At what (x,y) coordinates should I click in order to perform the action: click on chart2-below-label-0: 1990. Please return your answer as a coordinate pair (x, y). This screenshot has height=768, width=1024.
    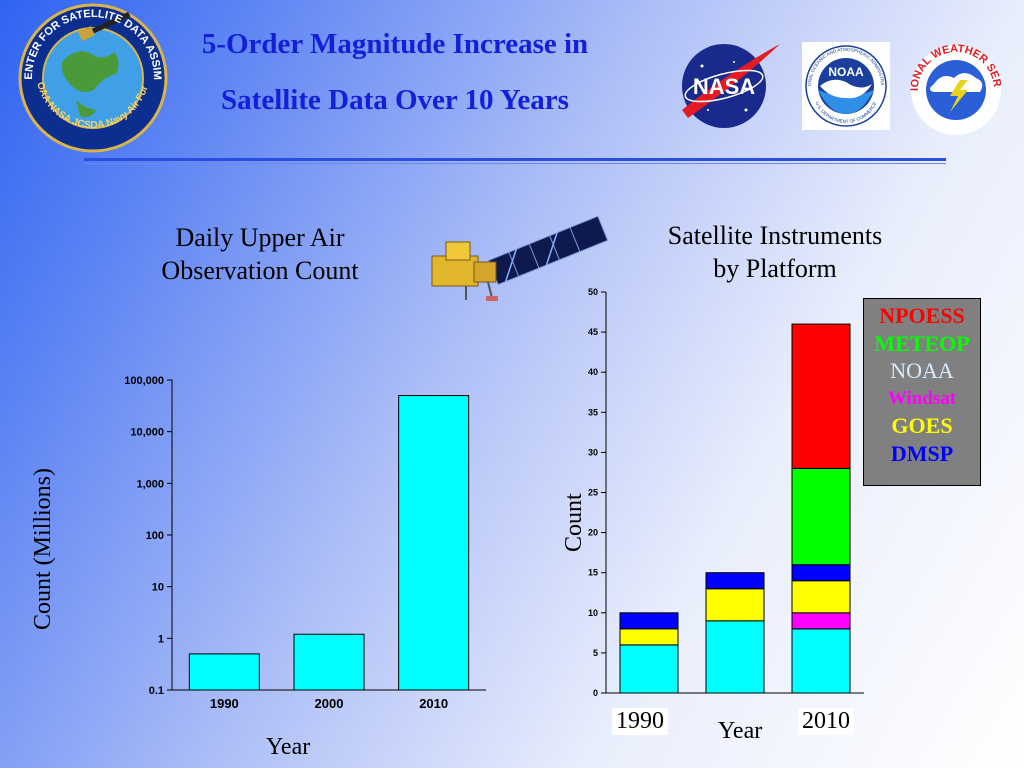
    Looking at the image, I should click on (640, 721).